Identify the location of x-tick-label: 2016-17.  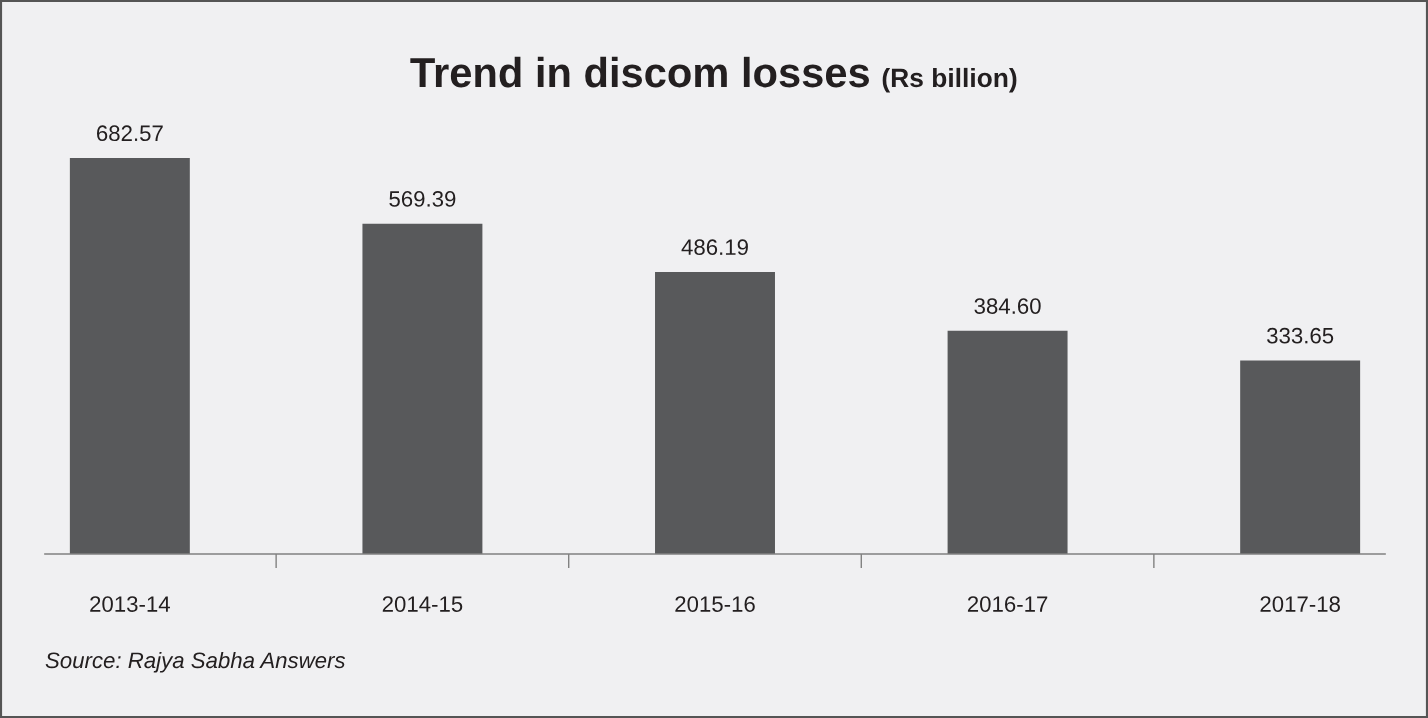
(1007, 604).